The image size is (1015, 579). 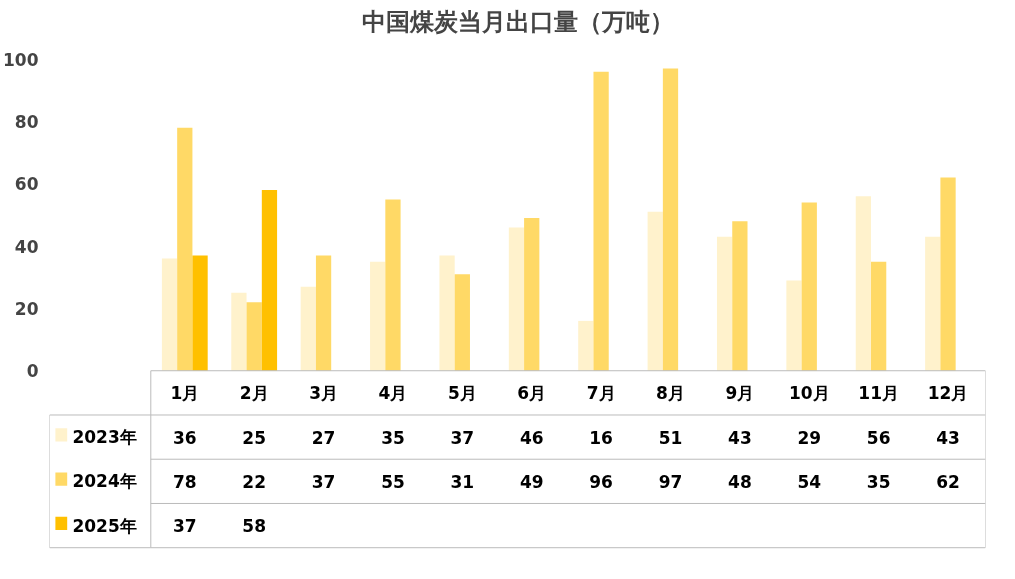 I want to click on x-tick-label: 11月, so click(x=878, y=392).